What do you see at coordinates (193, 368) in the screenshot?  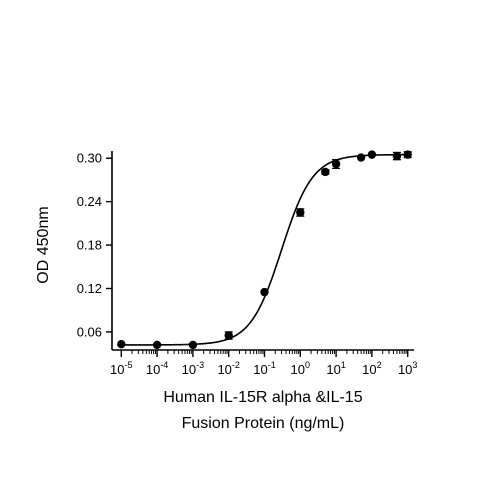 I see `x-tick-label: 10⁻³` at bounding box center [193, 368].